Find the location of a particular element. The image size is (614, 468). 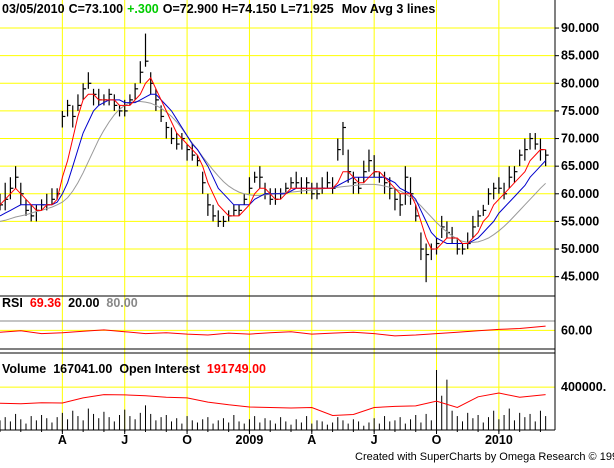

rsi-y-tick-label: 60.00 is located at coordinates (576, 330).